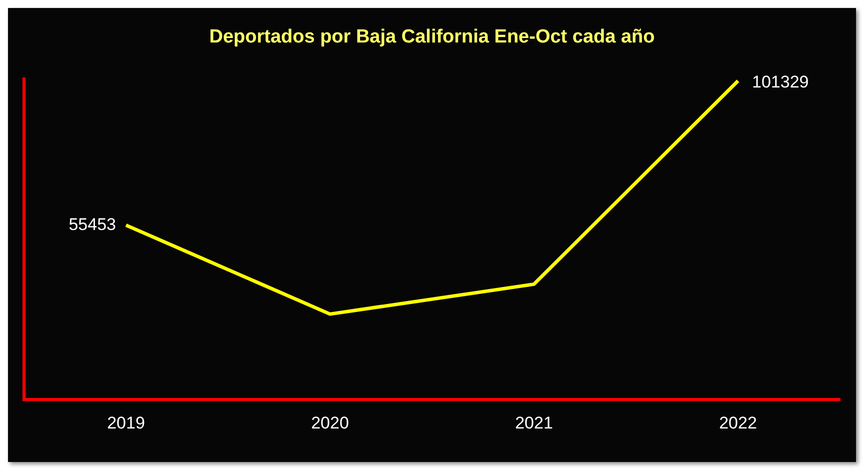  What do you see at coordinates (534, 422) in the screenshot?
I see `x-tick-label: 2021` at bounding box center [534, 422].